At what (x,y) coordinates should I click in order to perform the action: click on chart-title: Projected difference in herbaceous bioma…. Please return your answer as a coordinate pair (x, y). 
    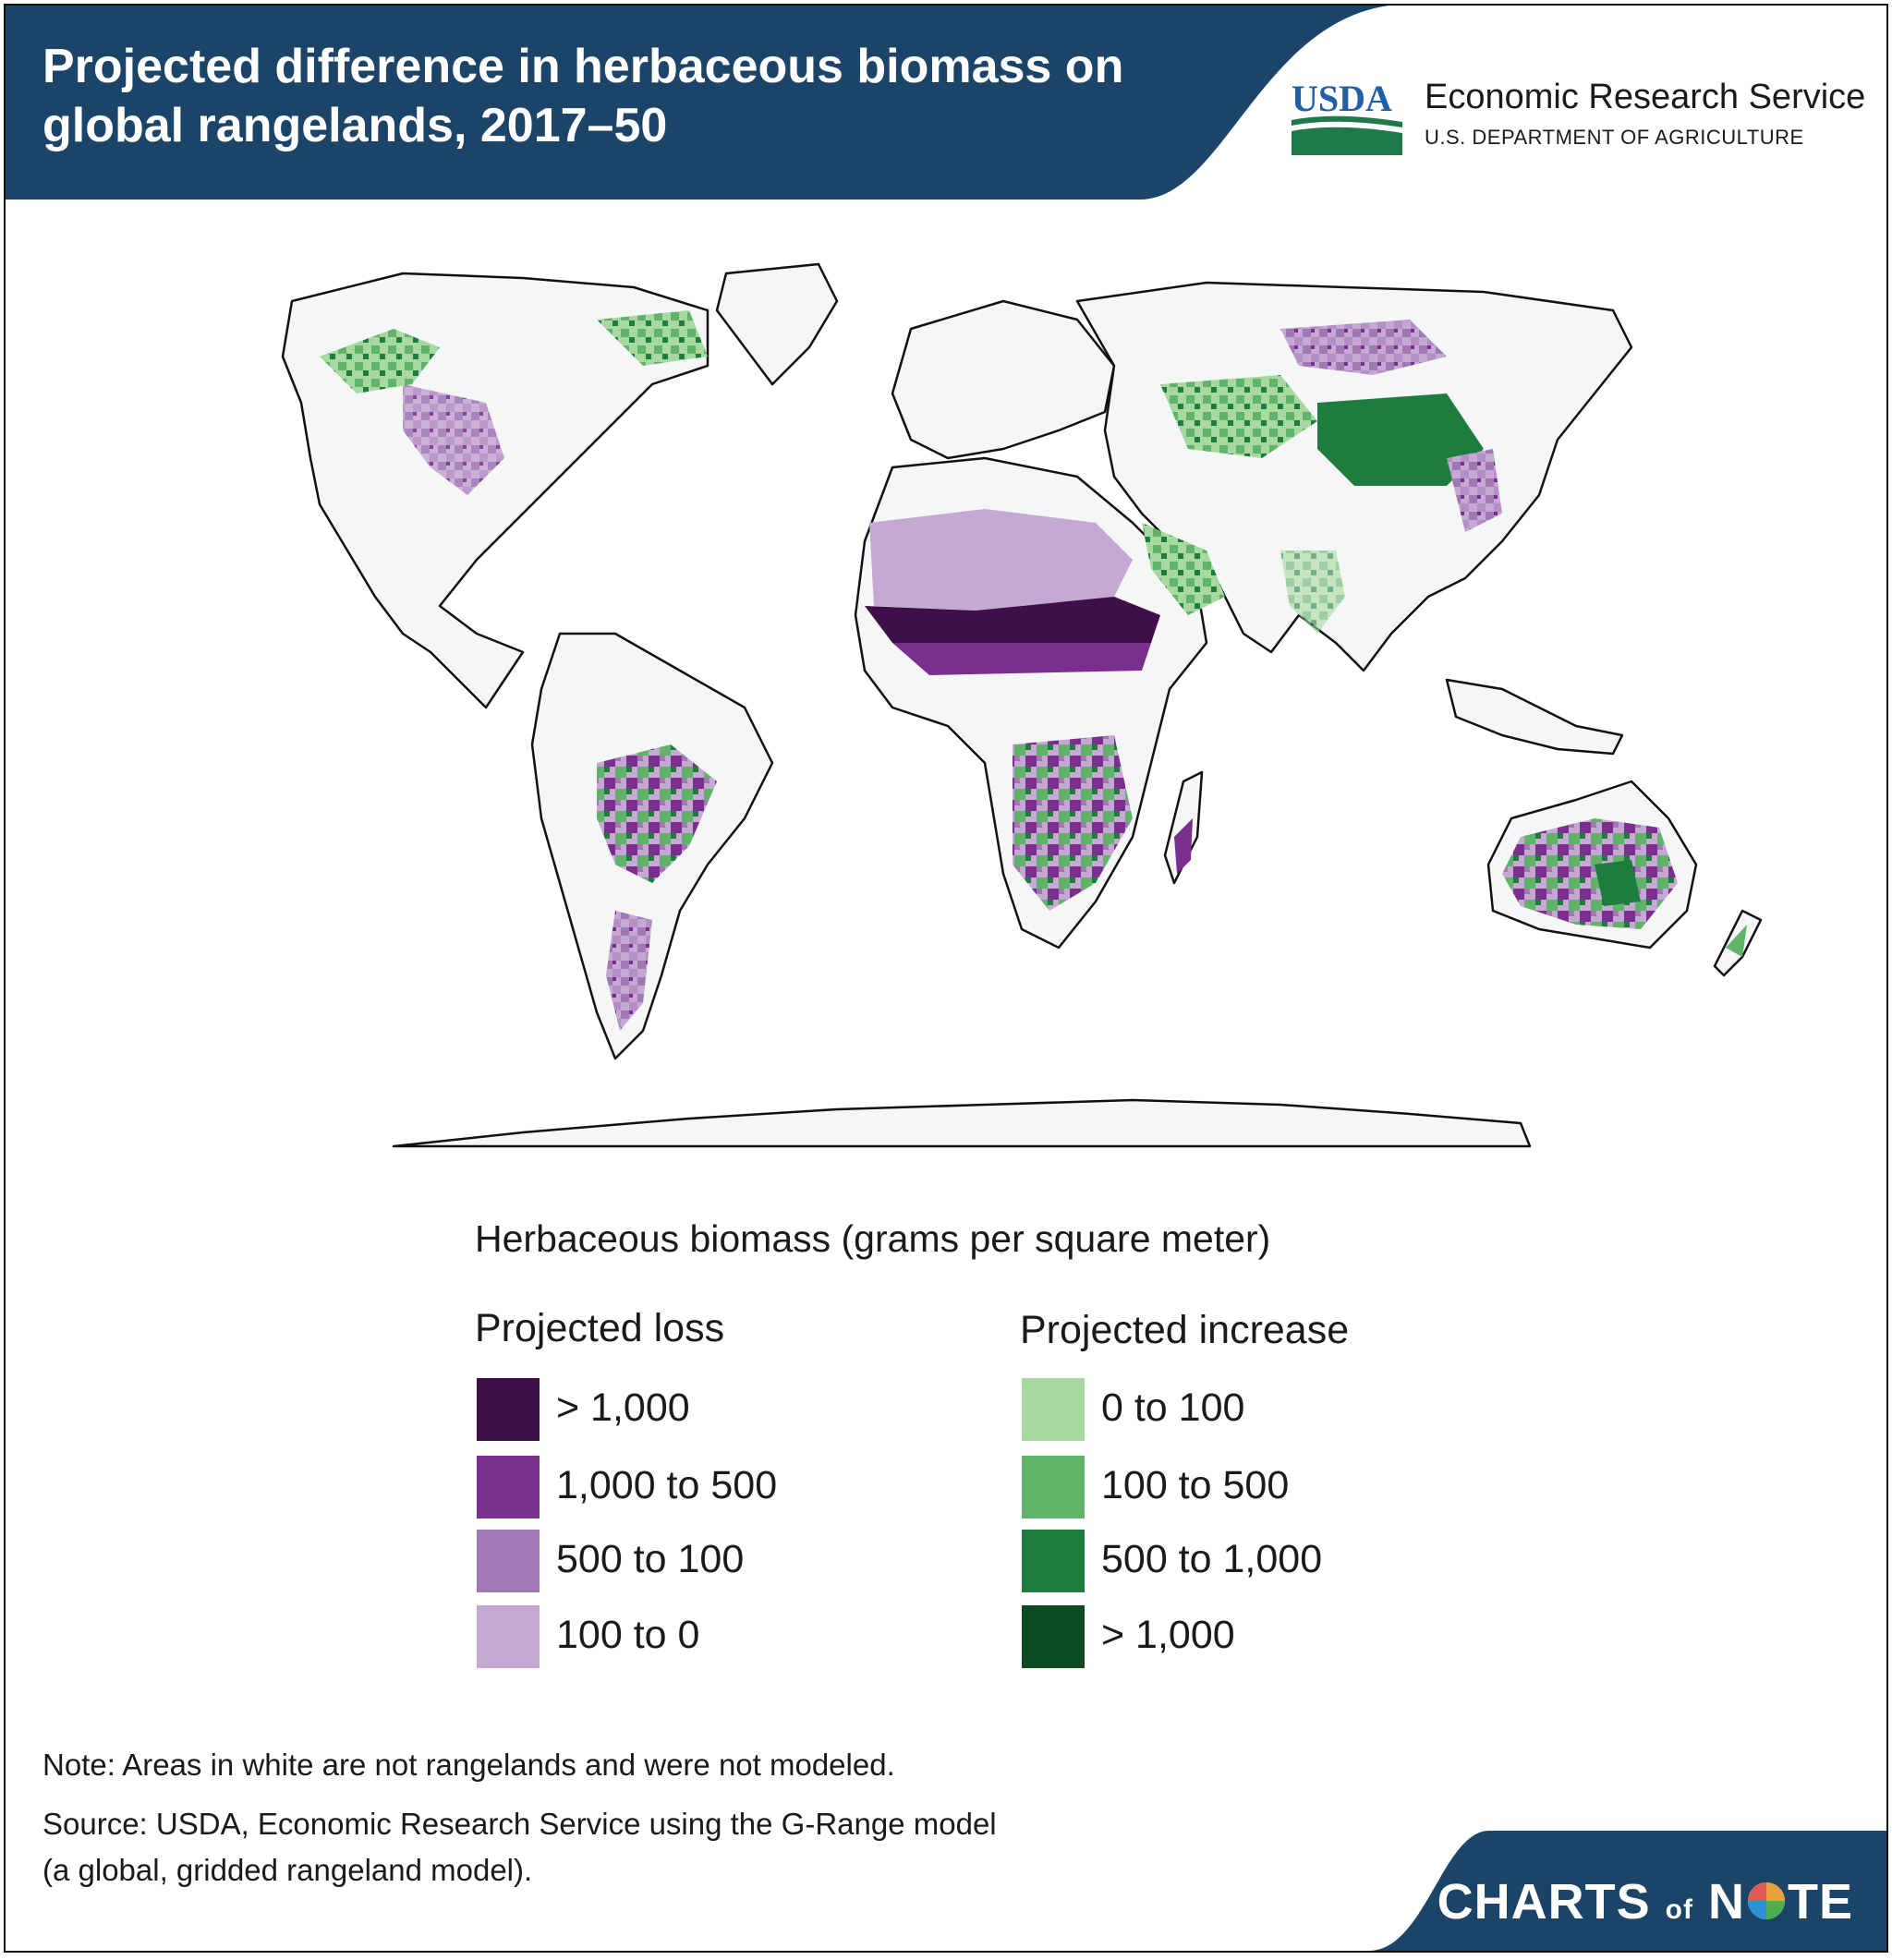
    Looking at the image, I should click on (583, 96).